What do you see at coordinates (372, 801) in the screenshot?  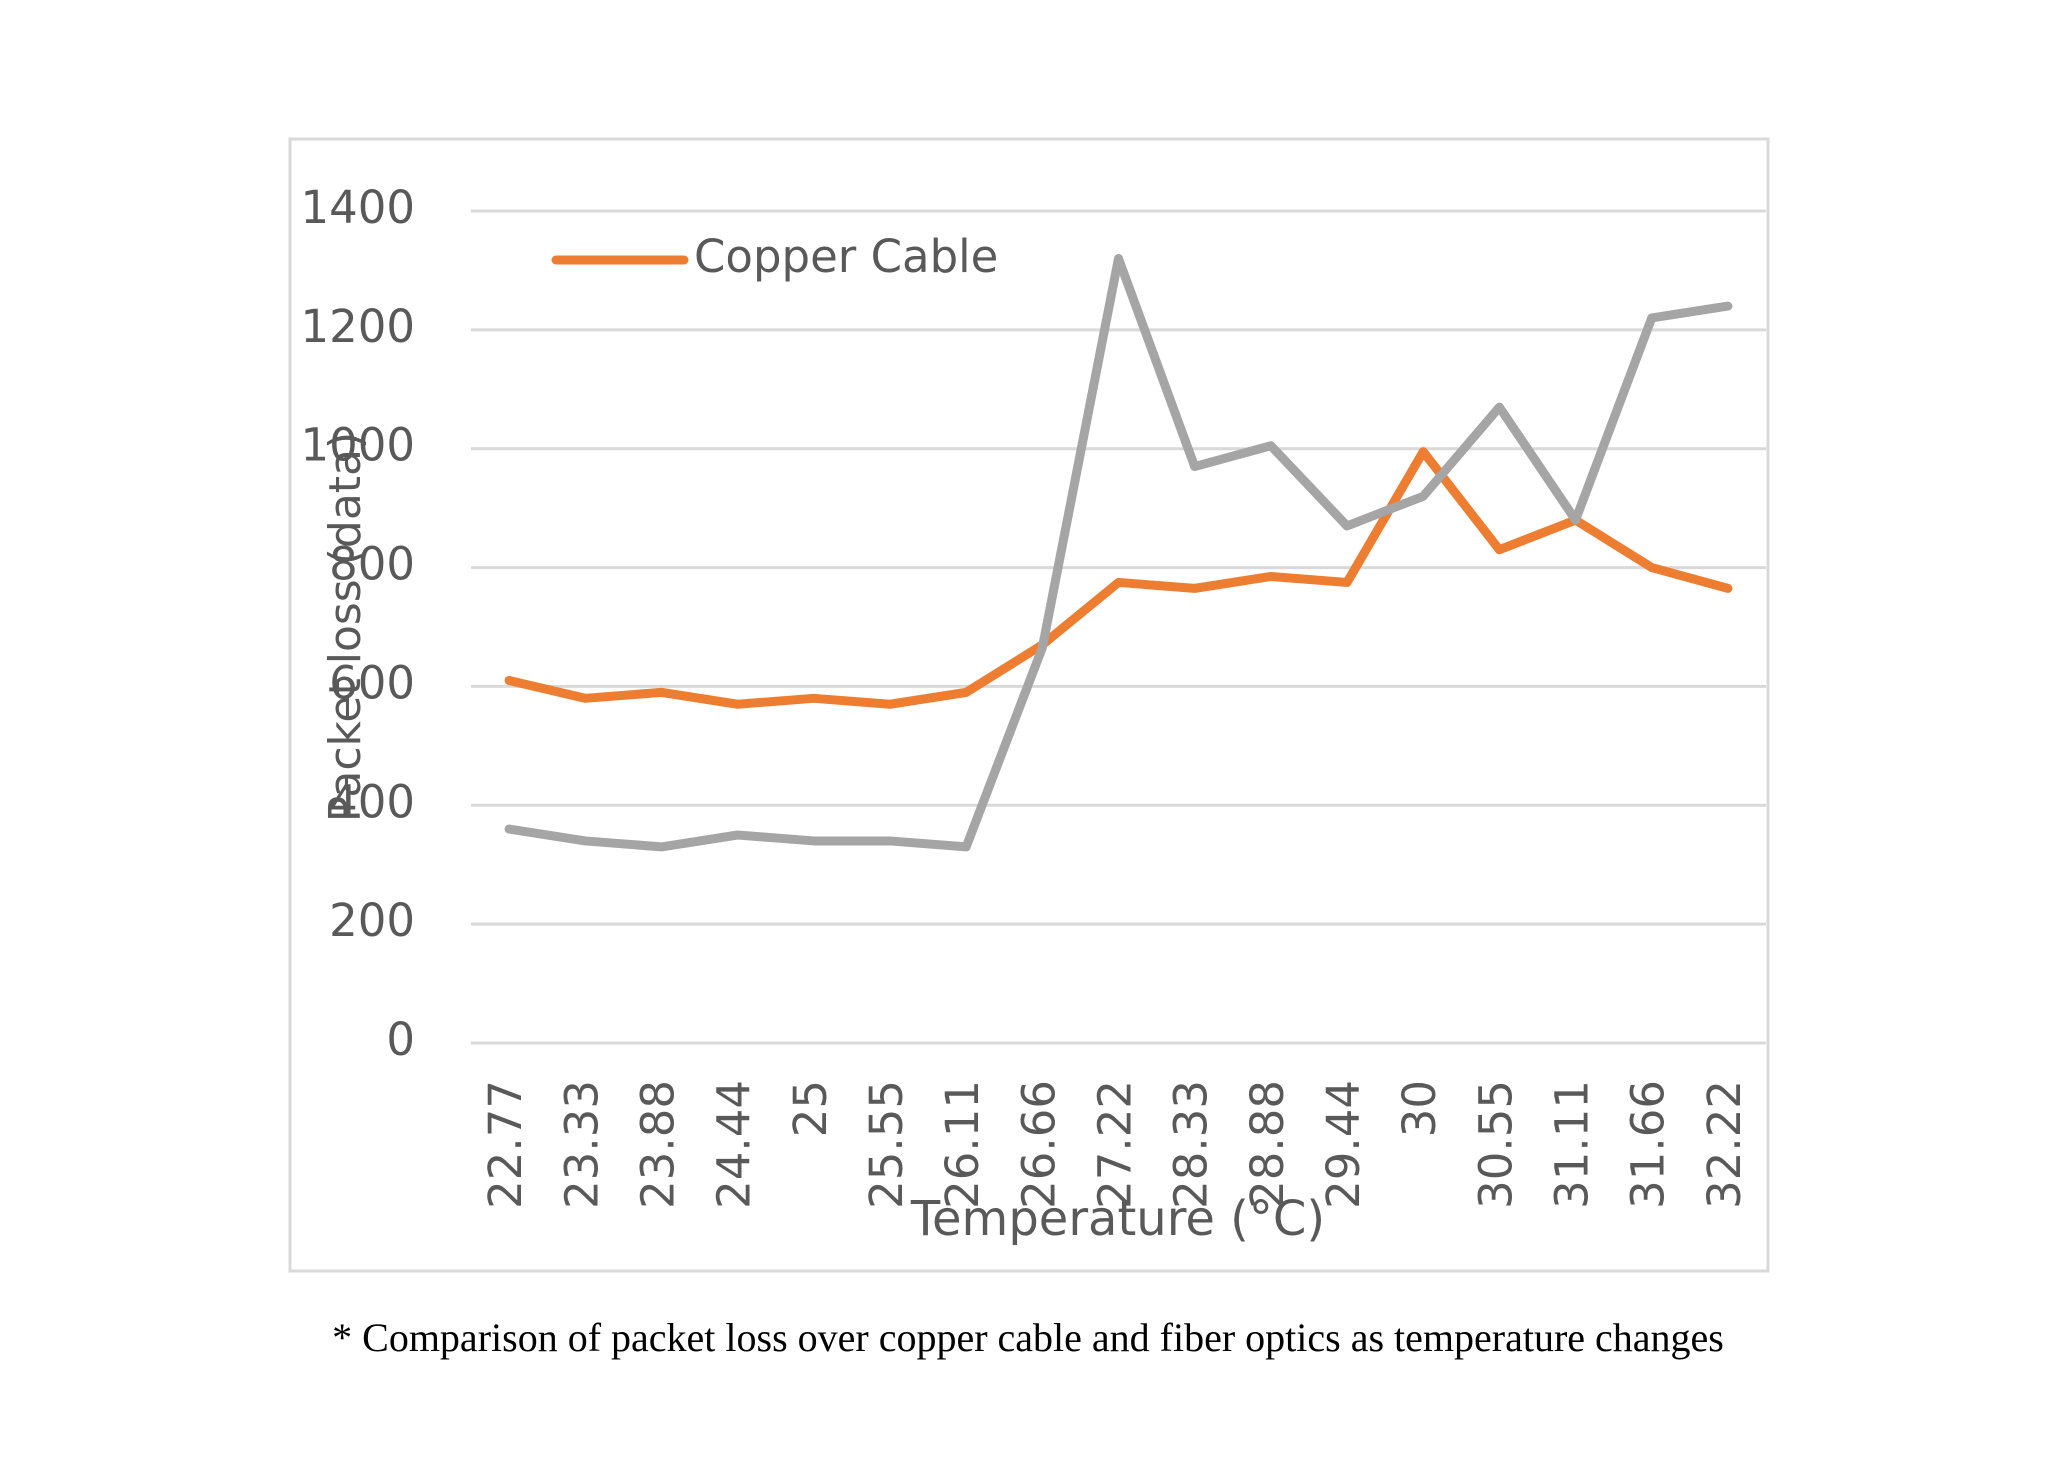 I see `y-tick-label: 400` at bounding box center [372, 801].